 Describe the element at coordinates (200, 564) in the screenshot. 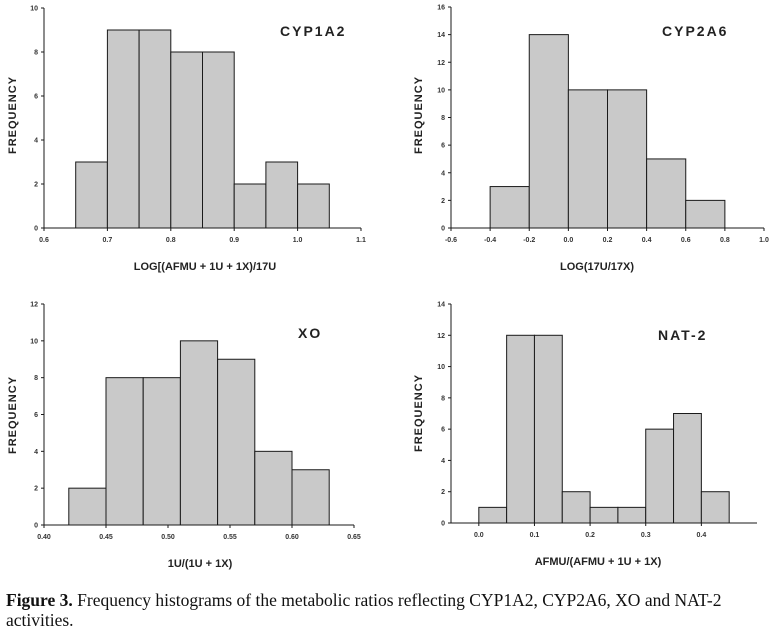

I see `x-axis-label: 1U/(1U + 1X)` at that location.